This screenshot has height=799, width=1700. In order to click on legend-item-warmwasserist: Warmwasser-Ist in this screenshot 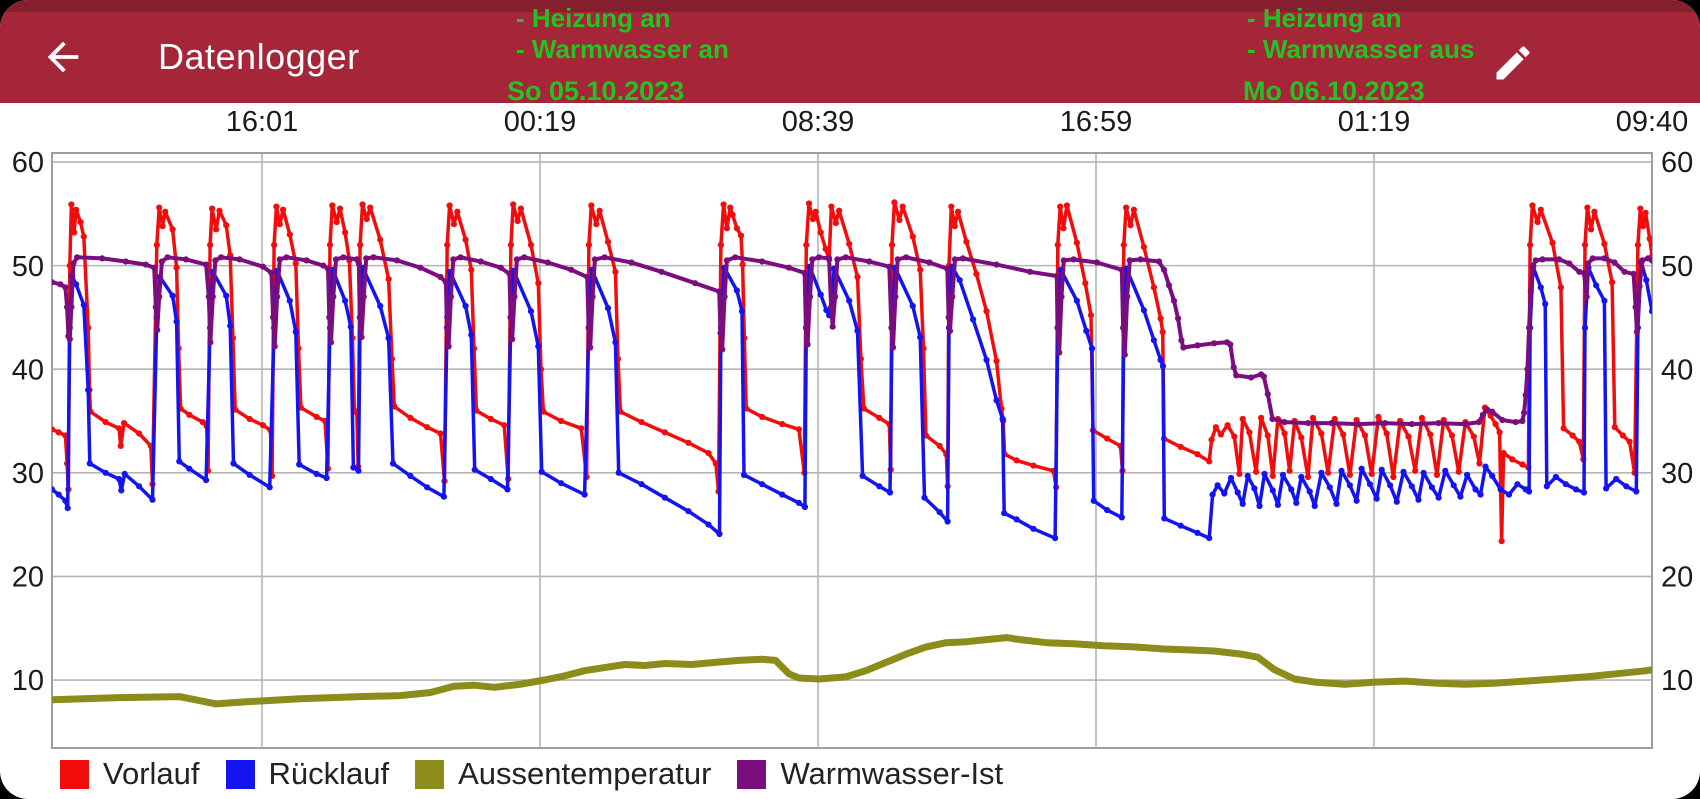, I will do `click(870, 774)`.